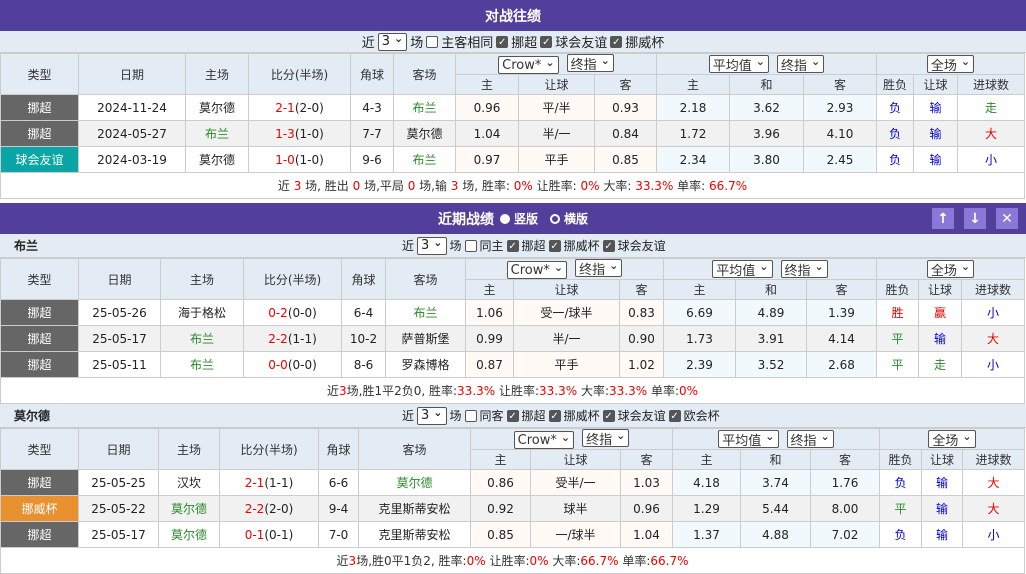 The height and width of the screenshot is (574, 1026). I want to click on column-header: 让球, so click(940, 289).